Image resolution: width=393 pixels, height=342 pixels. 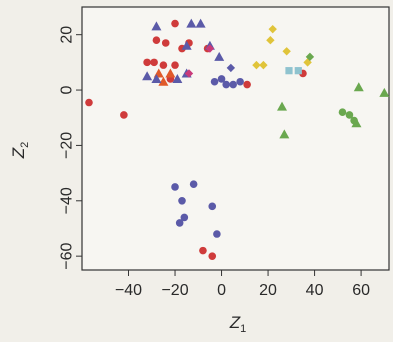 I want to click on y-axis: −60 −40 −20 0 20, so click(x=70, y=148).